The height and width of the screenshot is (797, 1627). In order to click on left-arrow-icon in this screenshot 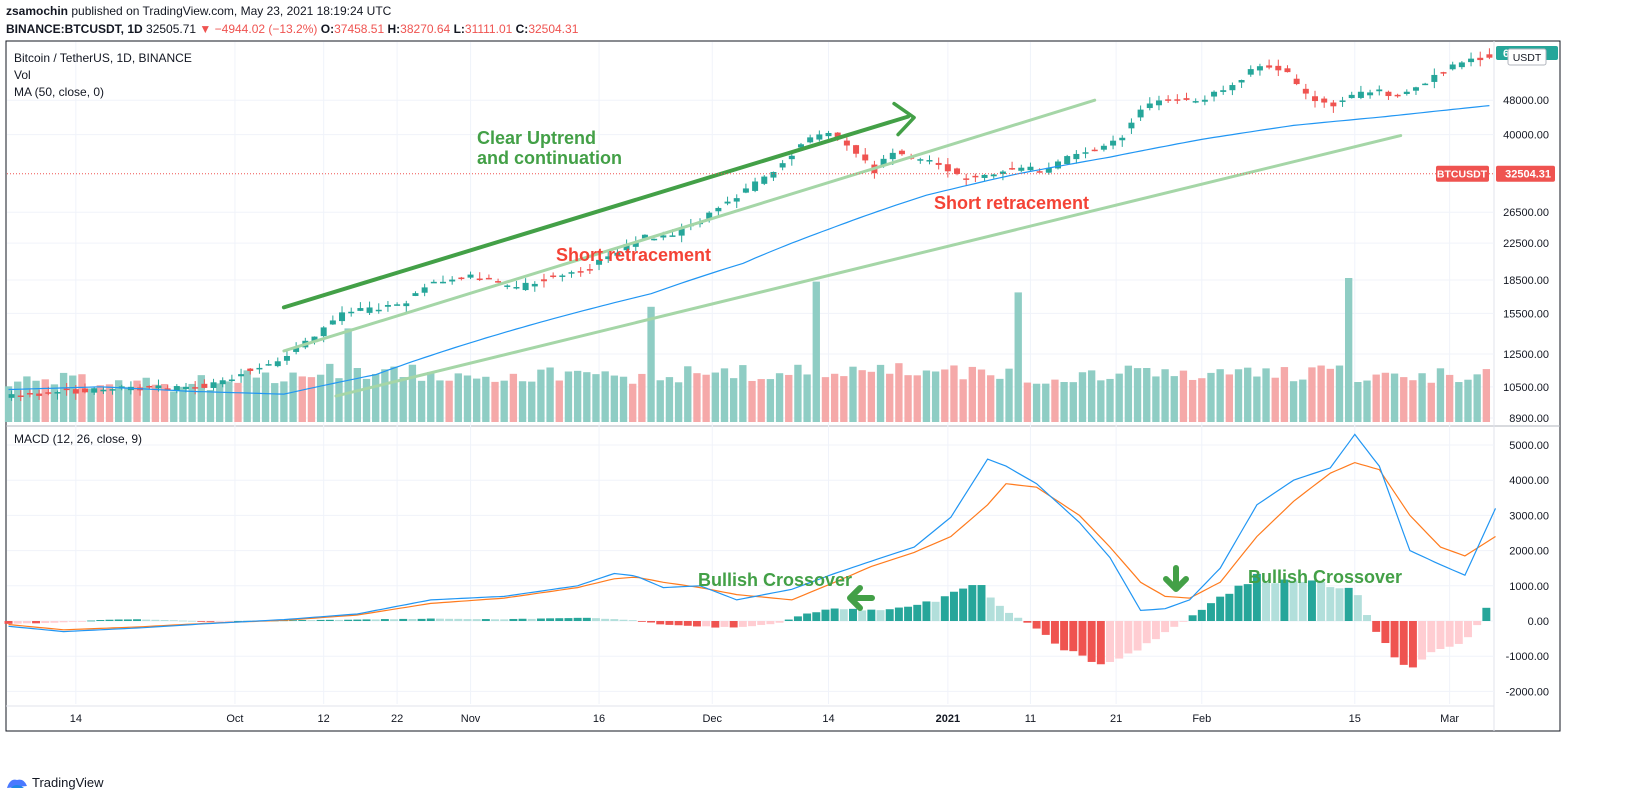, I will do `click(861, 598)`.